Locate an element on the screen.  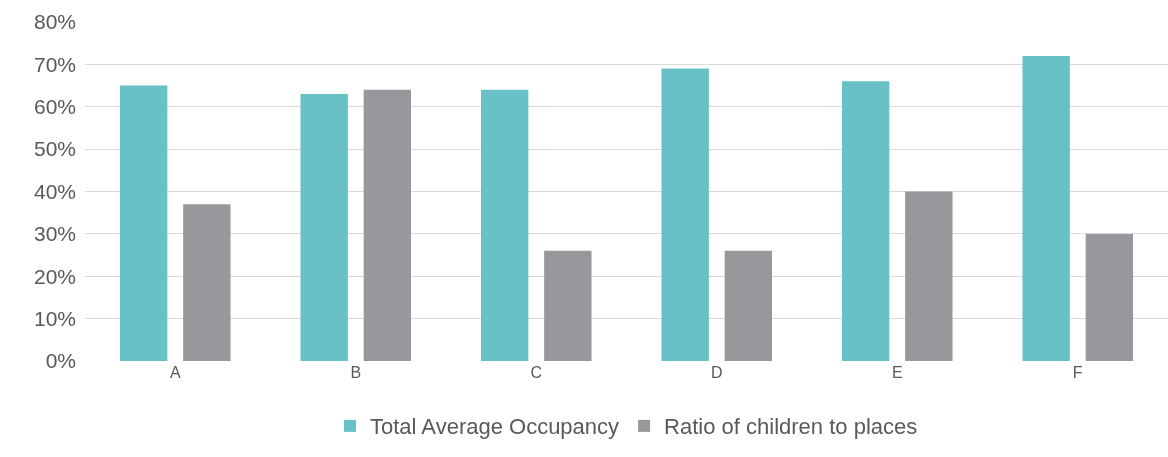
x-tick-label: F is located at coordinates (1077, 372).